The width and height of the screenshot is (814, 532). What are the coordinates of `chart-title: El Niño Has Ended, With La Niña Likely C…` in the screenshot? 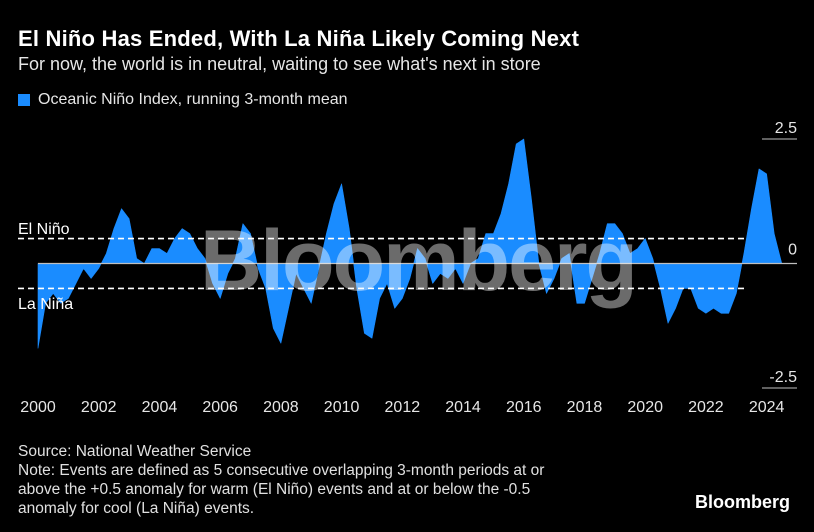 It's located at (299, 38).